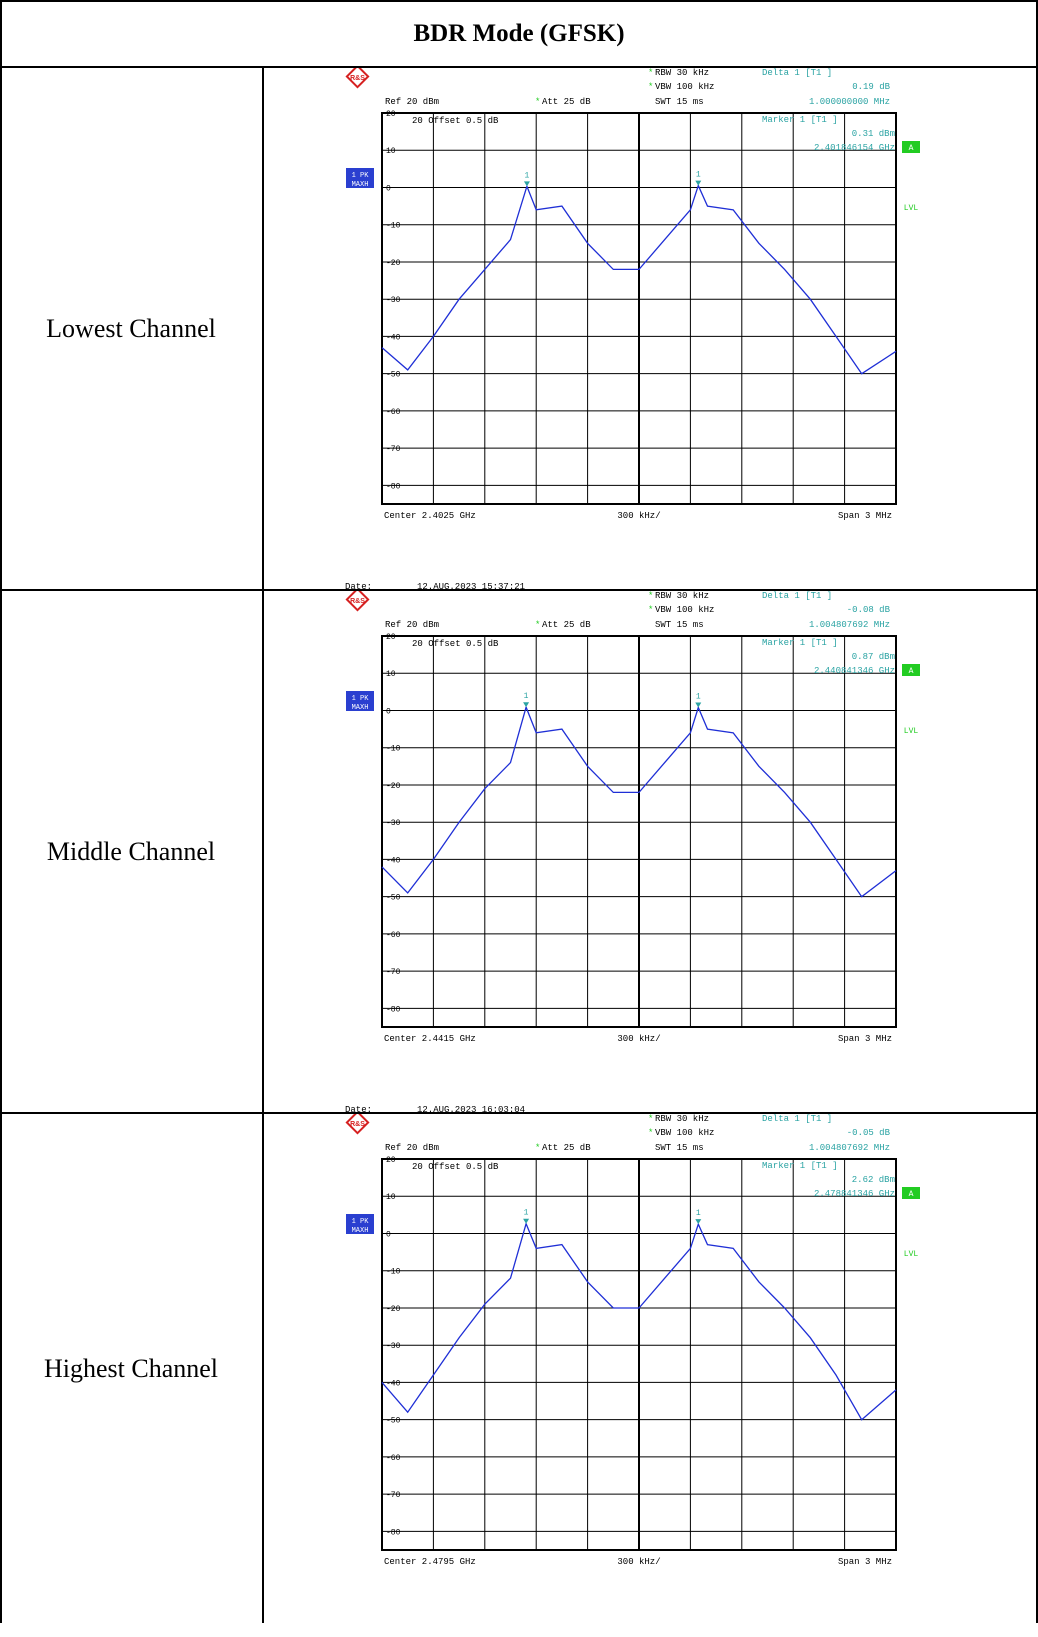 This screenshot has width=1038, height=1637. Describe the element at coordinates (911, 148) in the screenshot. I see `a-badge: A` at that location.